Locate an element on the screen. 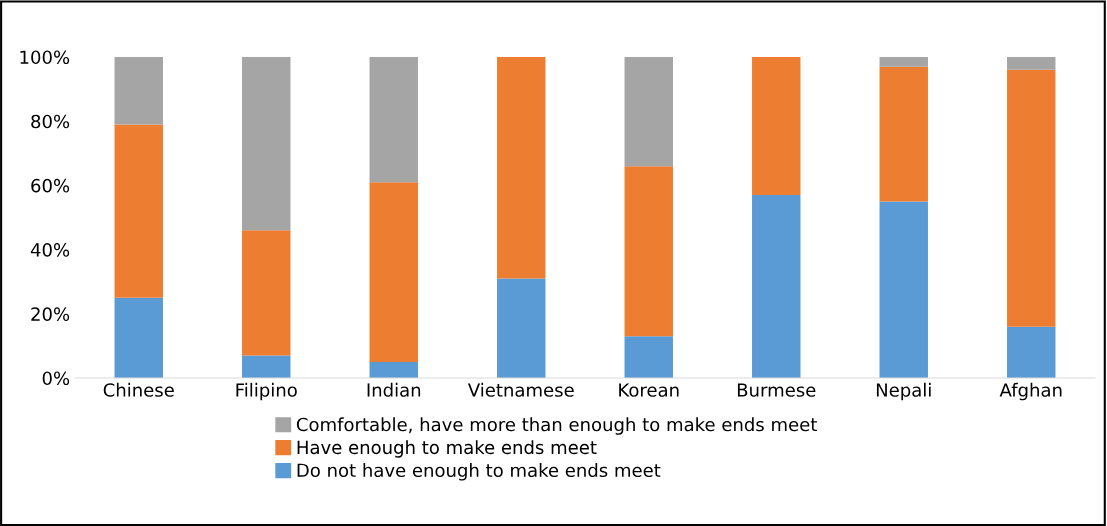 This screenshot has height=526, width=1107. x-tick-label: Filipino is located at coordinates (266, 391).